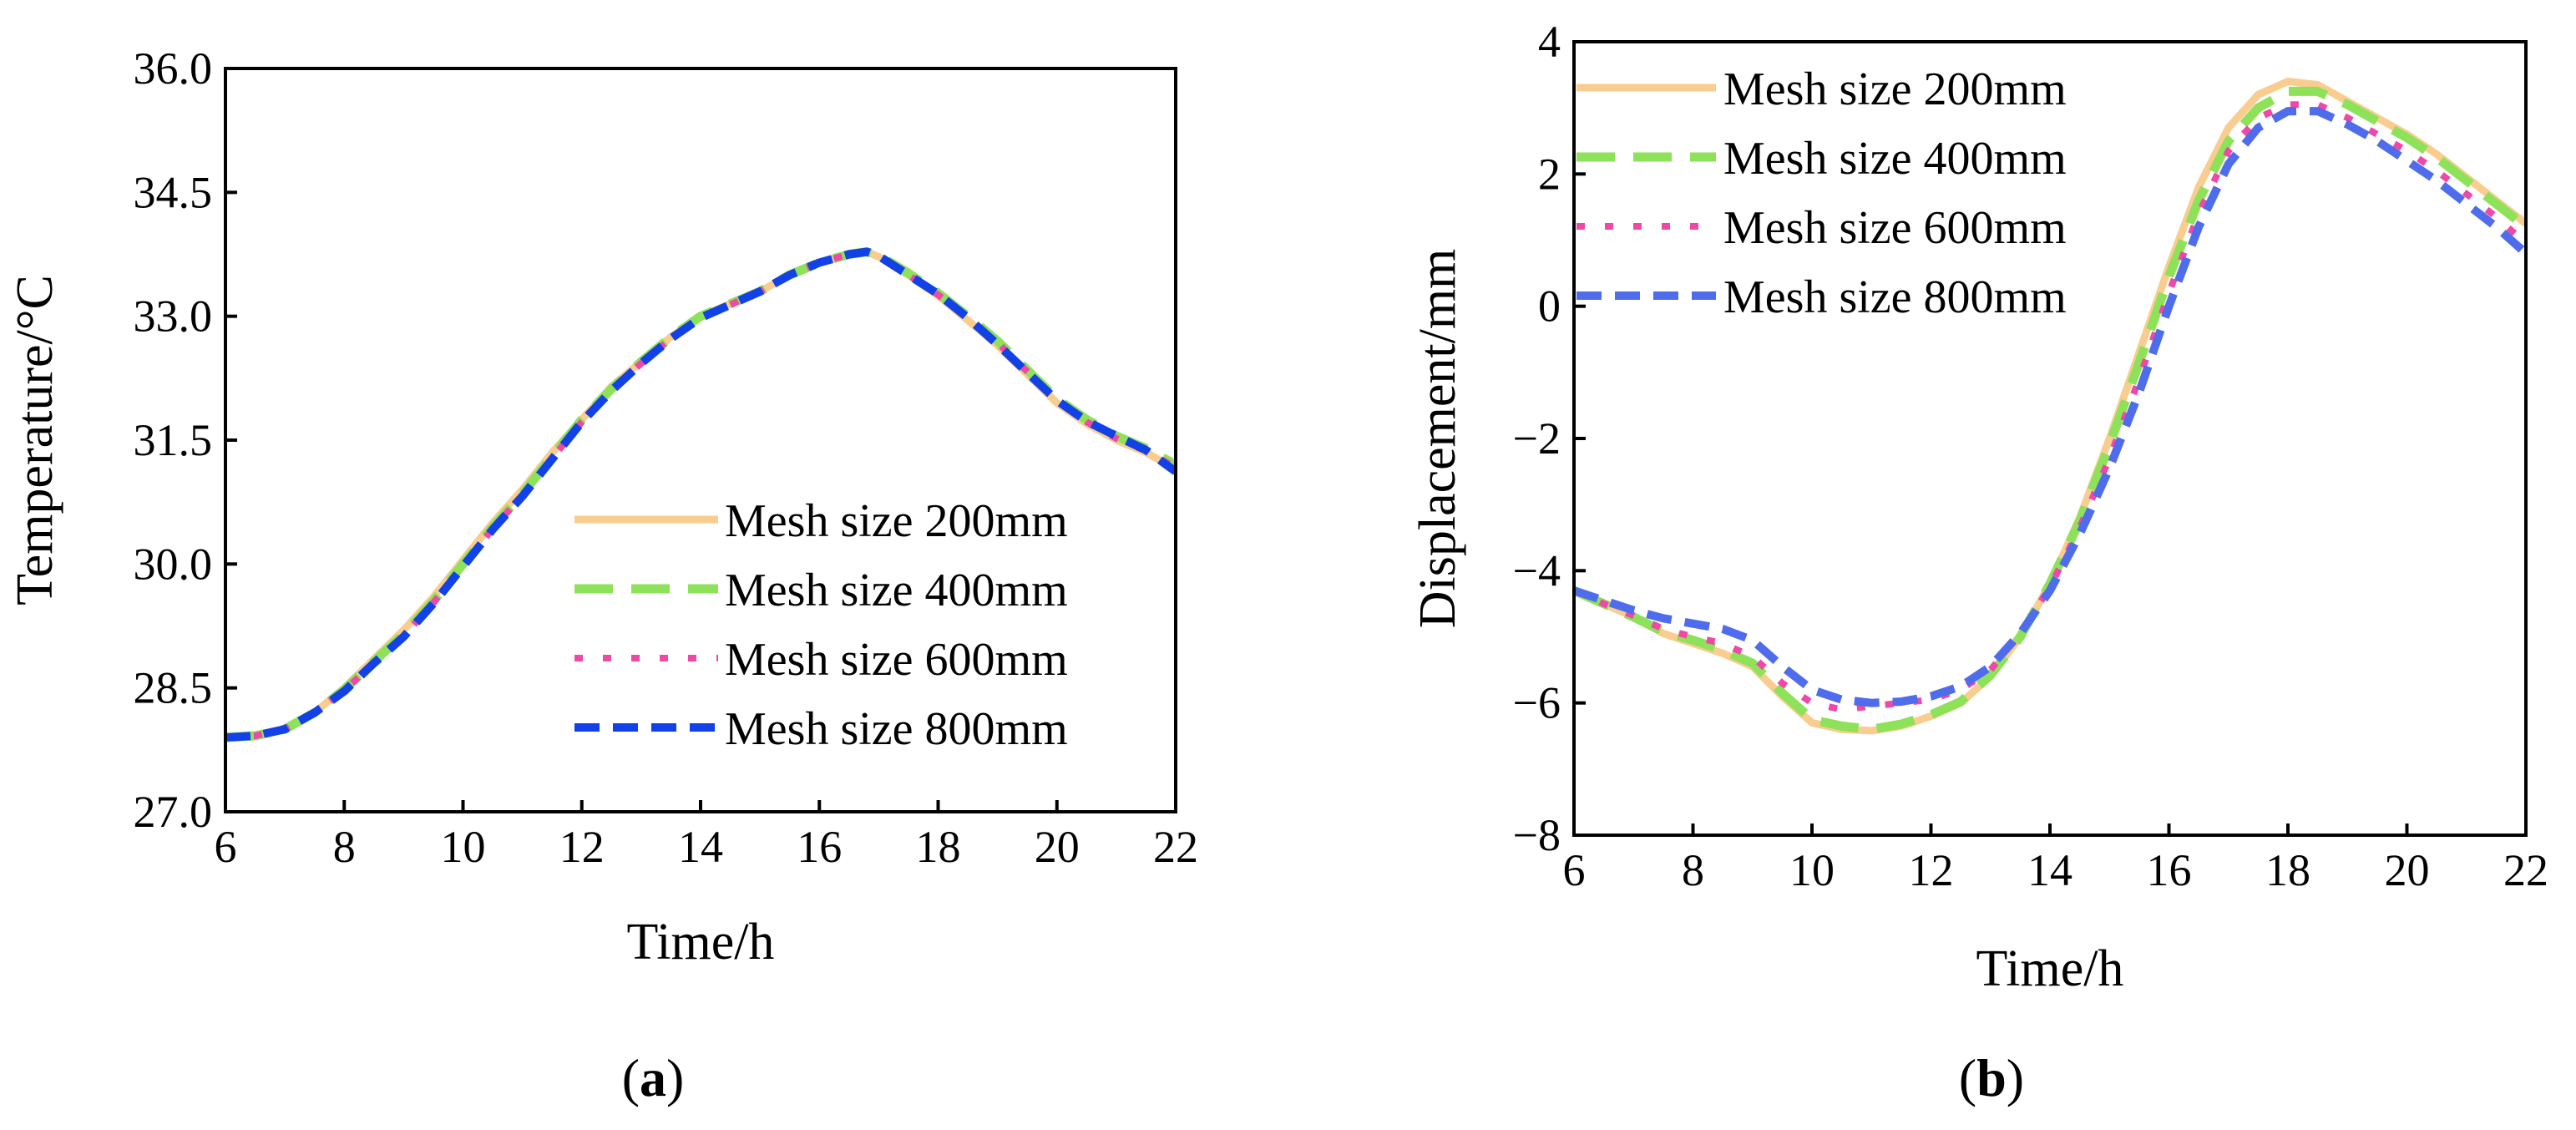  I want to click on y-tick-label: 33.0, so click(173, 316).